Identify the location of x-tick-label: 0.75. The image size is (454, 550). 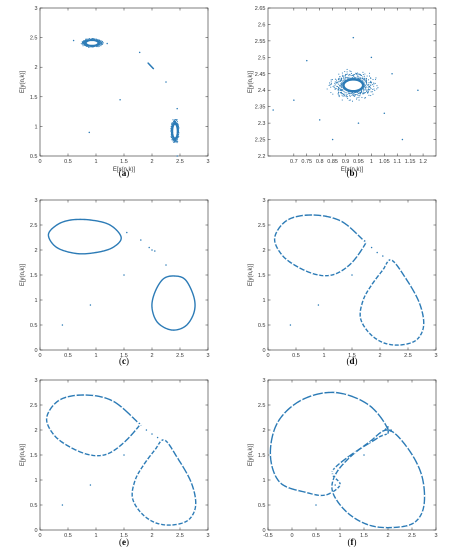
(306, 162).